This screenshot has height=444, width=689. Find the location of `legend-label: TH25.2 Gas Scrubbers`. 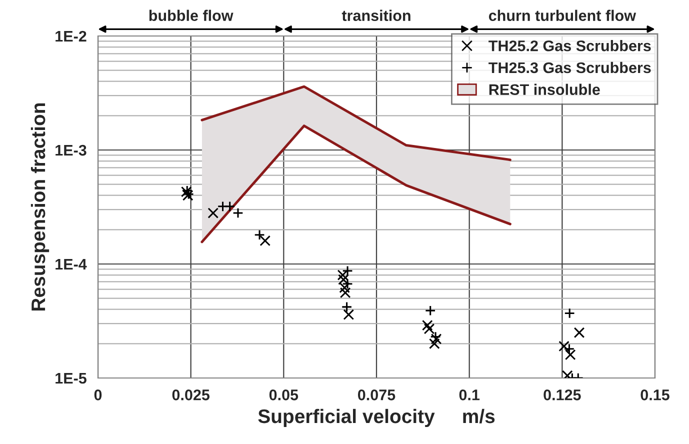

legend-label: TH25.2 Gas Scrubbers is located at coordinates (569, 46).